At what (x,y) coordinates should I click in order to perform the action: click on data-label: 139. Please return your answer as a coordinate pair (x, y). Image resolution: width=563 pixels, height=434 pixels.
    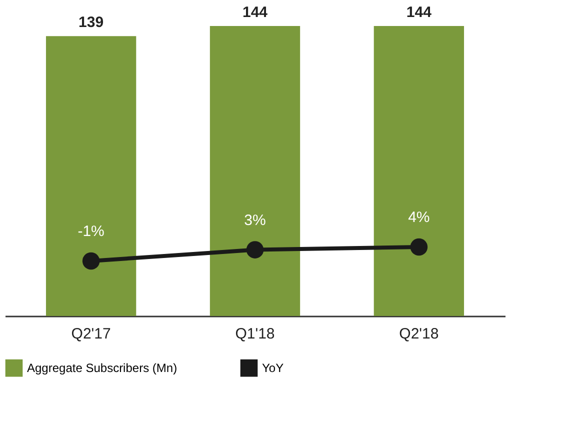
    Looking at the image, I should click on (91, 23).